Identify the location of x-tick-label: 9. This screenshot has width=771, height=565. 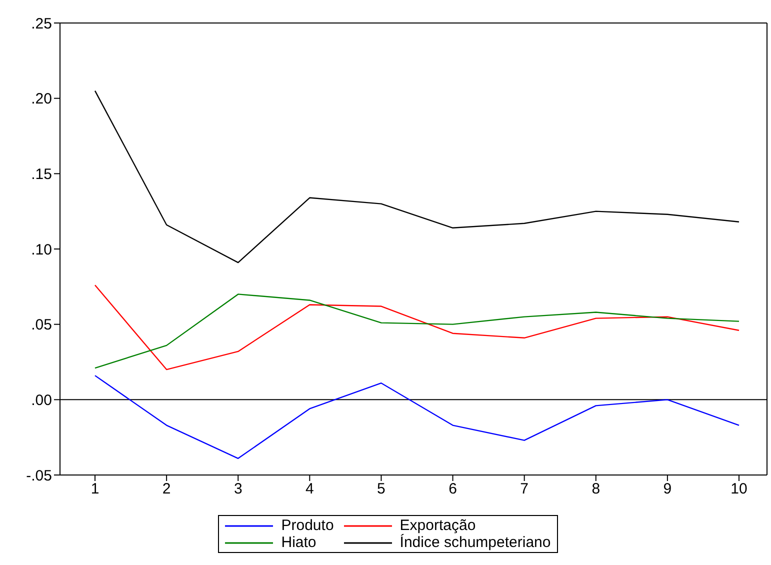
(667, 489).